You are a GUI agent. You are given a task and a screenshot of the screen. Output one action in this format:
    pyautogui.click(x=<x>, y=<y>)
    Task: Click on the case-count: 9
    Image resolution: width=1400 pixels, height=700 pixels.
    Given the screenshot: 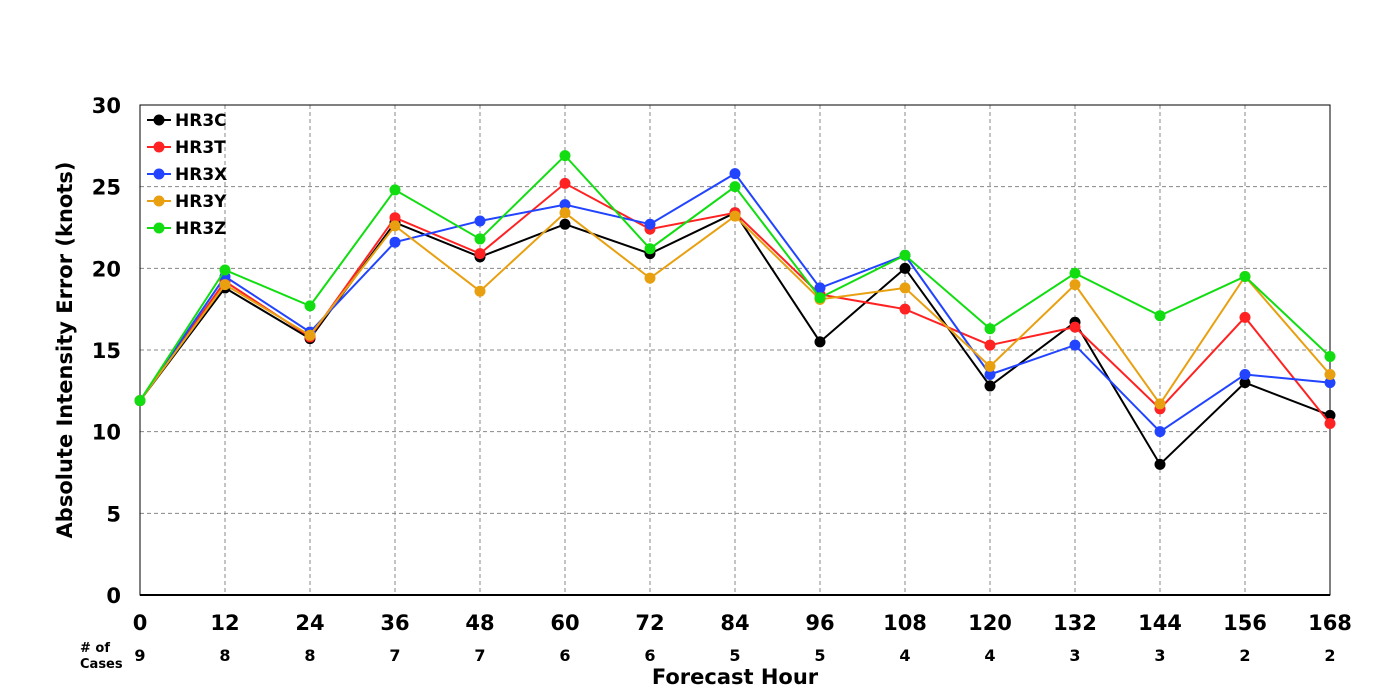 What is the action you would take?
    pyautogui.click(x=139, y=655)
    